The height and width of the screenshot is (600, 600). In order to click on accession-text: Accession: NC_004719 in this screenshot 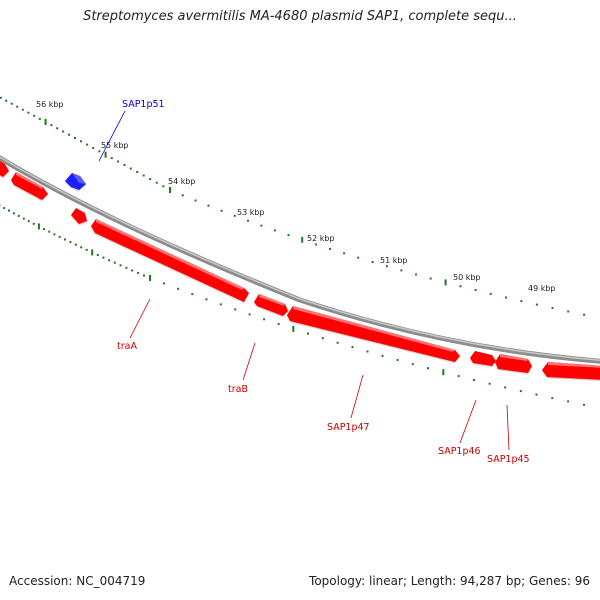, I will do `click(77, 581)`.